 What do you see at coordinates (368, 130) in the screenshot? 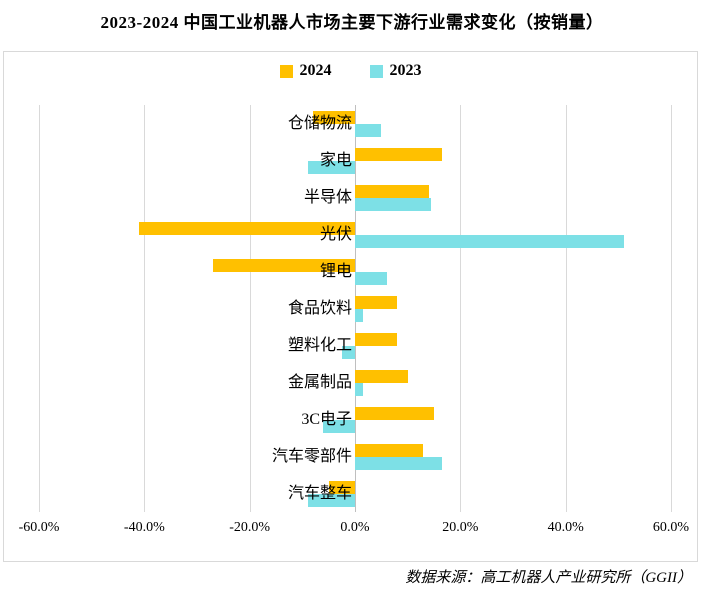
I see `bar-2023-仓储物流` at bounding box center [368, 130].